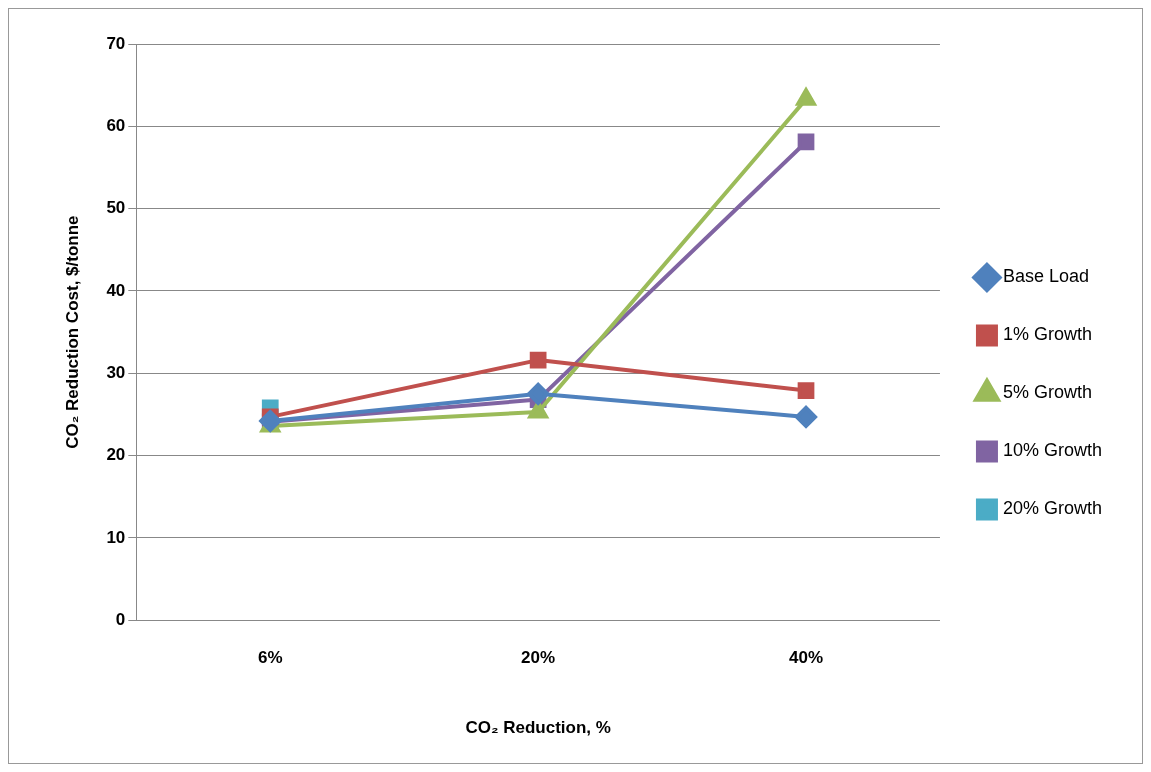 The height and width of the screenshot is (772, 1151). Describe the element at coordinates (1052, 450) in the screenshot. I see `legend-label: 10% Growth` at that location.